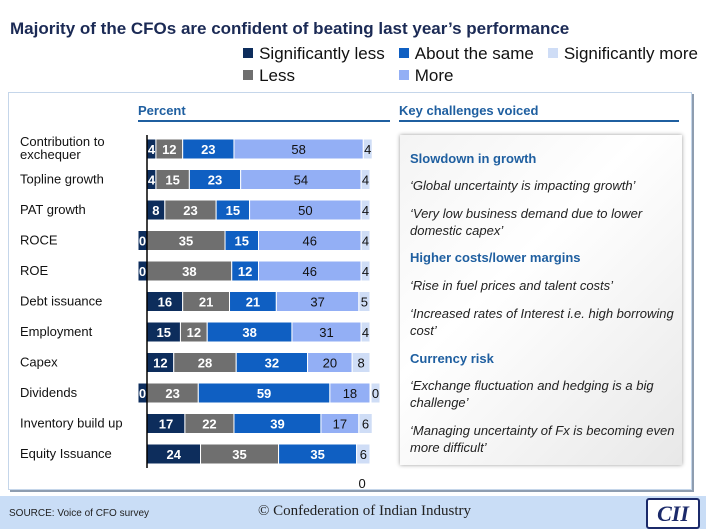 The image size is (706, 529). Describe the element at coordinates (630, 53) in the screenshot. I see `legend-label: Significantly more` at that location.